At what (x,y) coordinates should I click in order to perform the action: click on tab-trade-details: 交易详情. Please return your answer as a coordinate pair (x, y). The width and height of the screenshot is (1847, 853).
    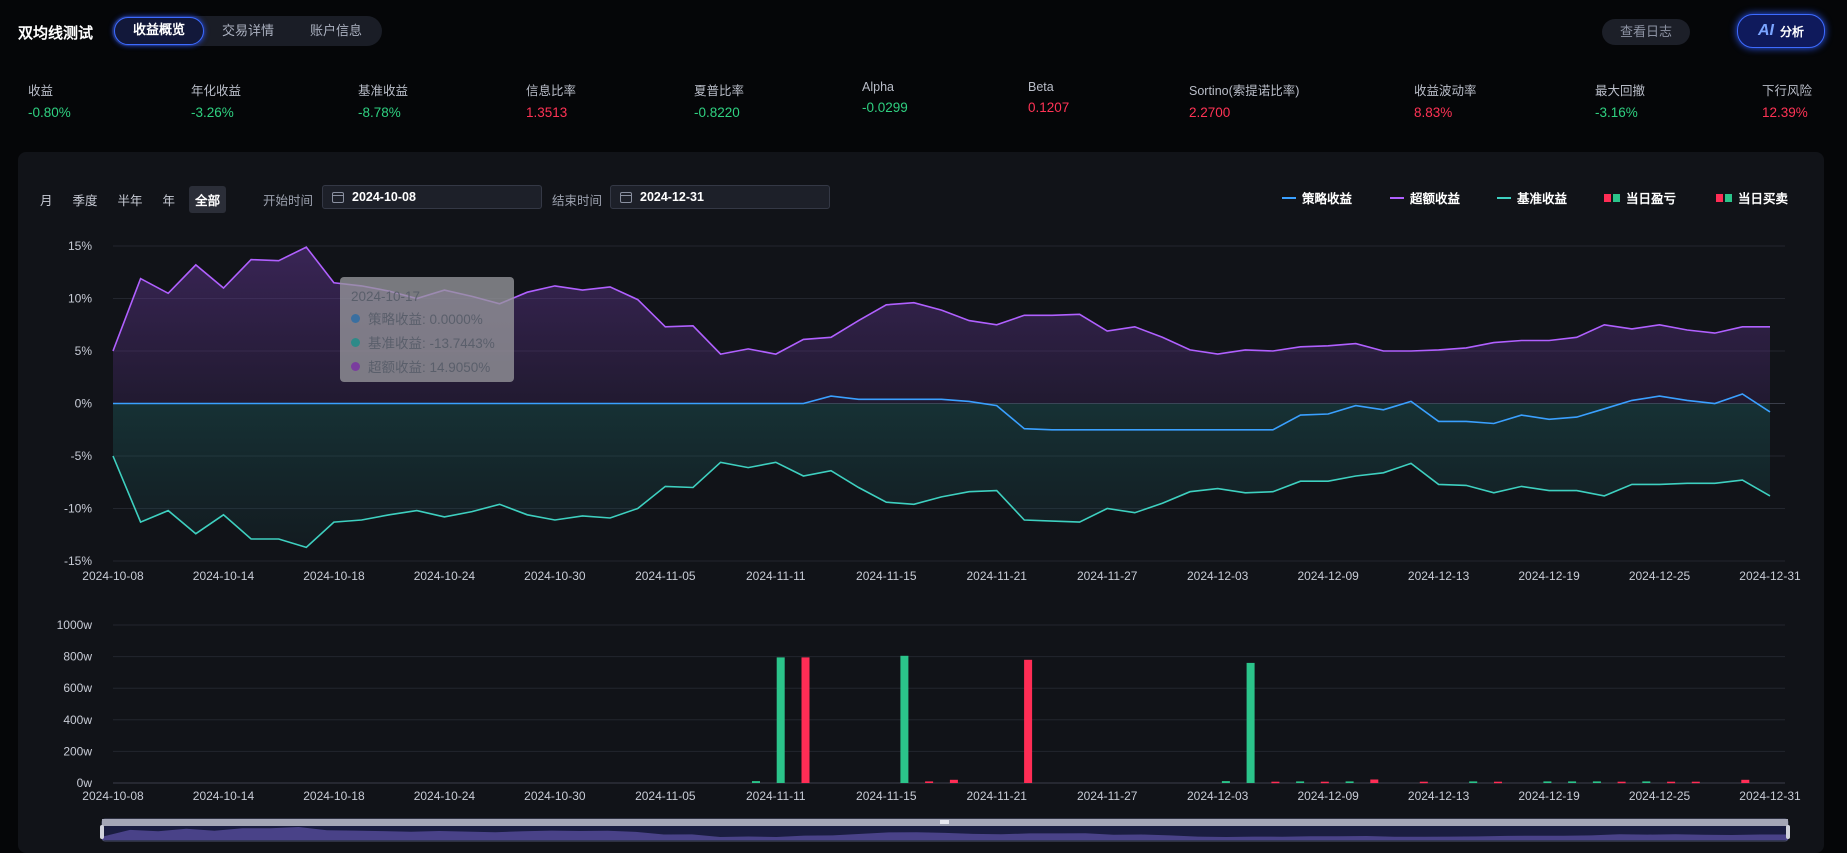
    Looking at the image, I should click on (248, 30).